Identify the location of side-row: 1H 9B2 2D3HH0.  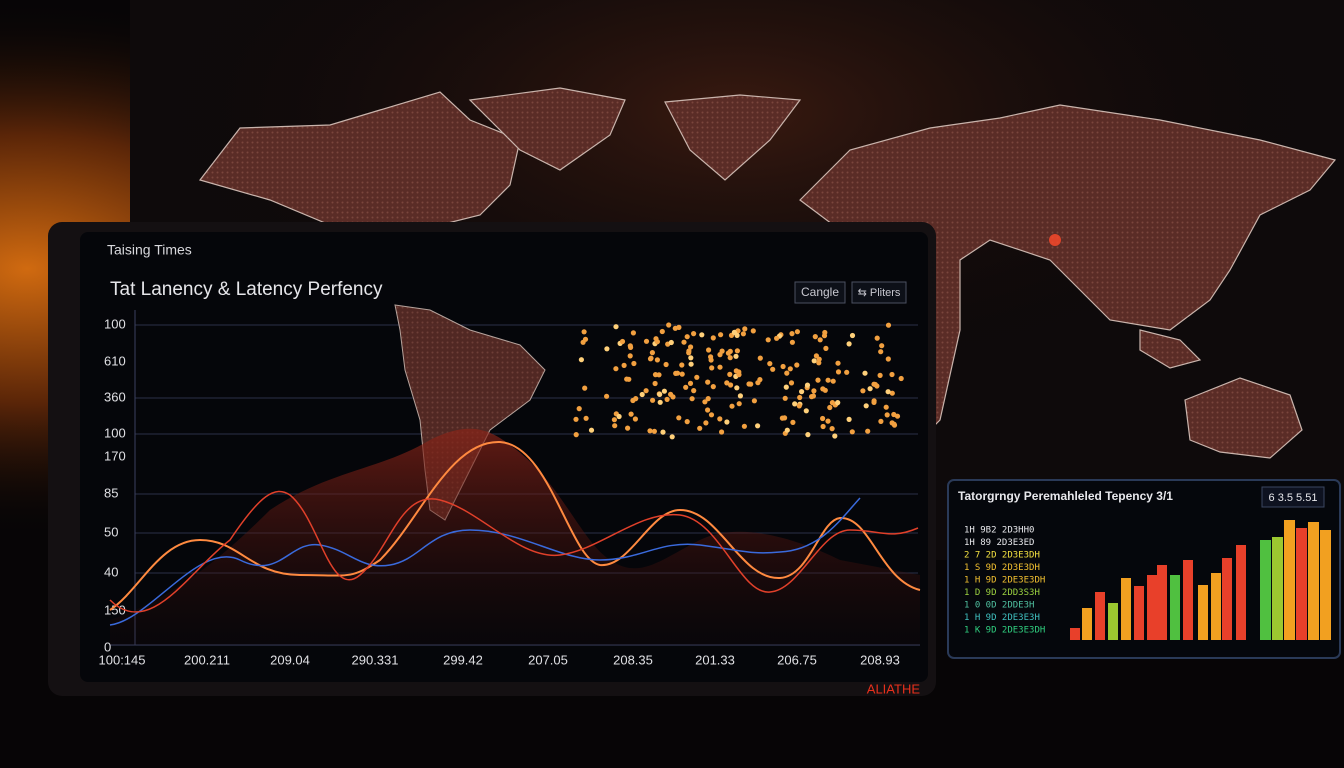
(999, 531).